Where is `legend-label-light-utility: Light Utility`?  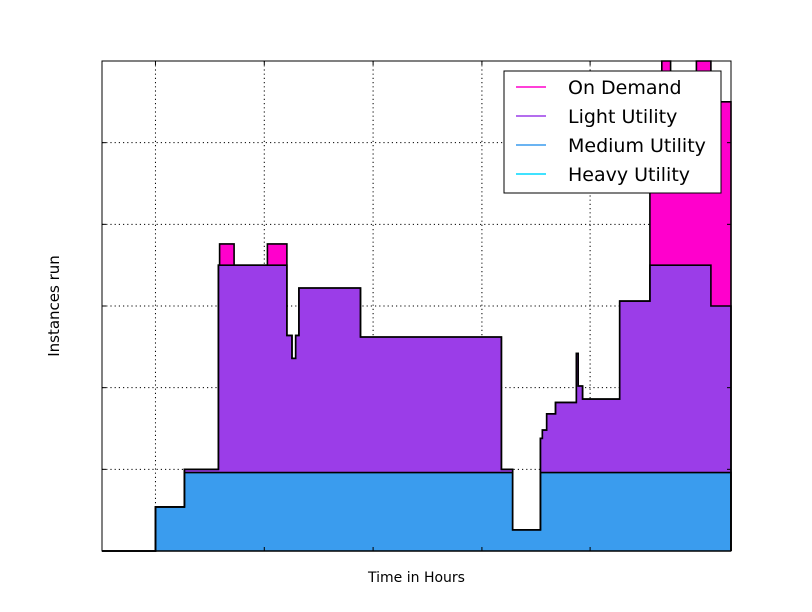
legend-label-light-utility: Light Utility is located at coordinates (622, 117).